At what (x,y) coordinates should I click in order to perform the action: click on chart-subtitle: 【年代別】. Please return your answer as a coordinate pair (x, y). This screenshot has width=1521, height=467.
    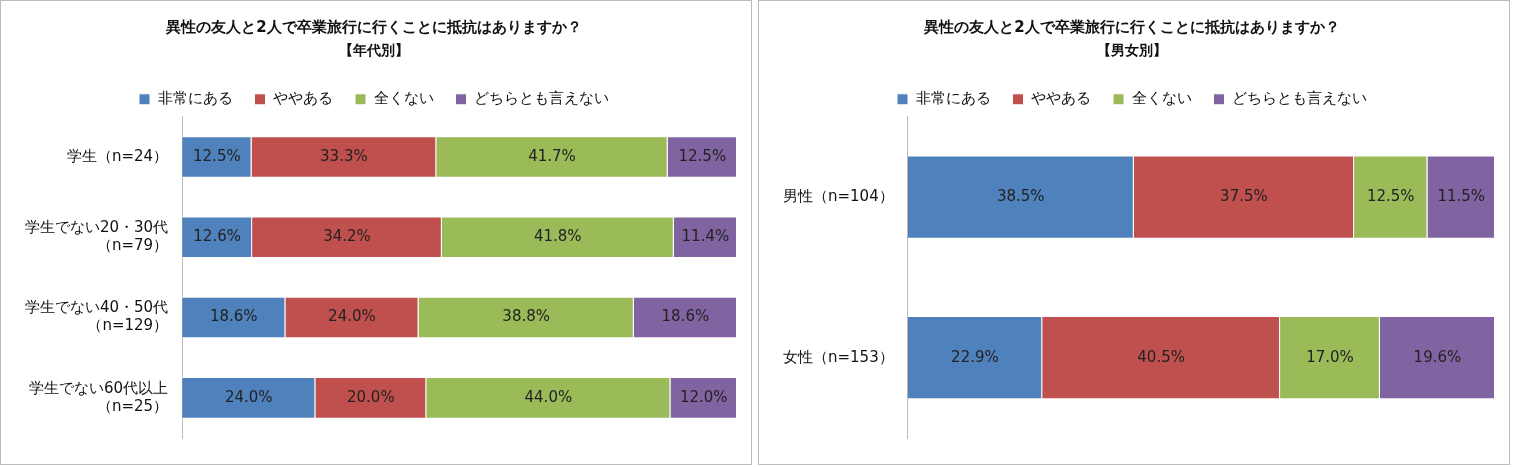
    Looking at the image, I should click on (374, 50).